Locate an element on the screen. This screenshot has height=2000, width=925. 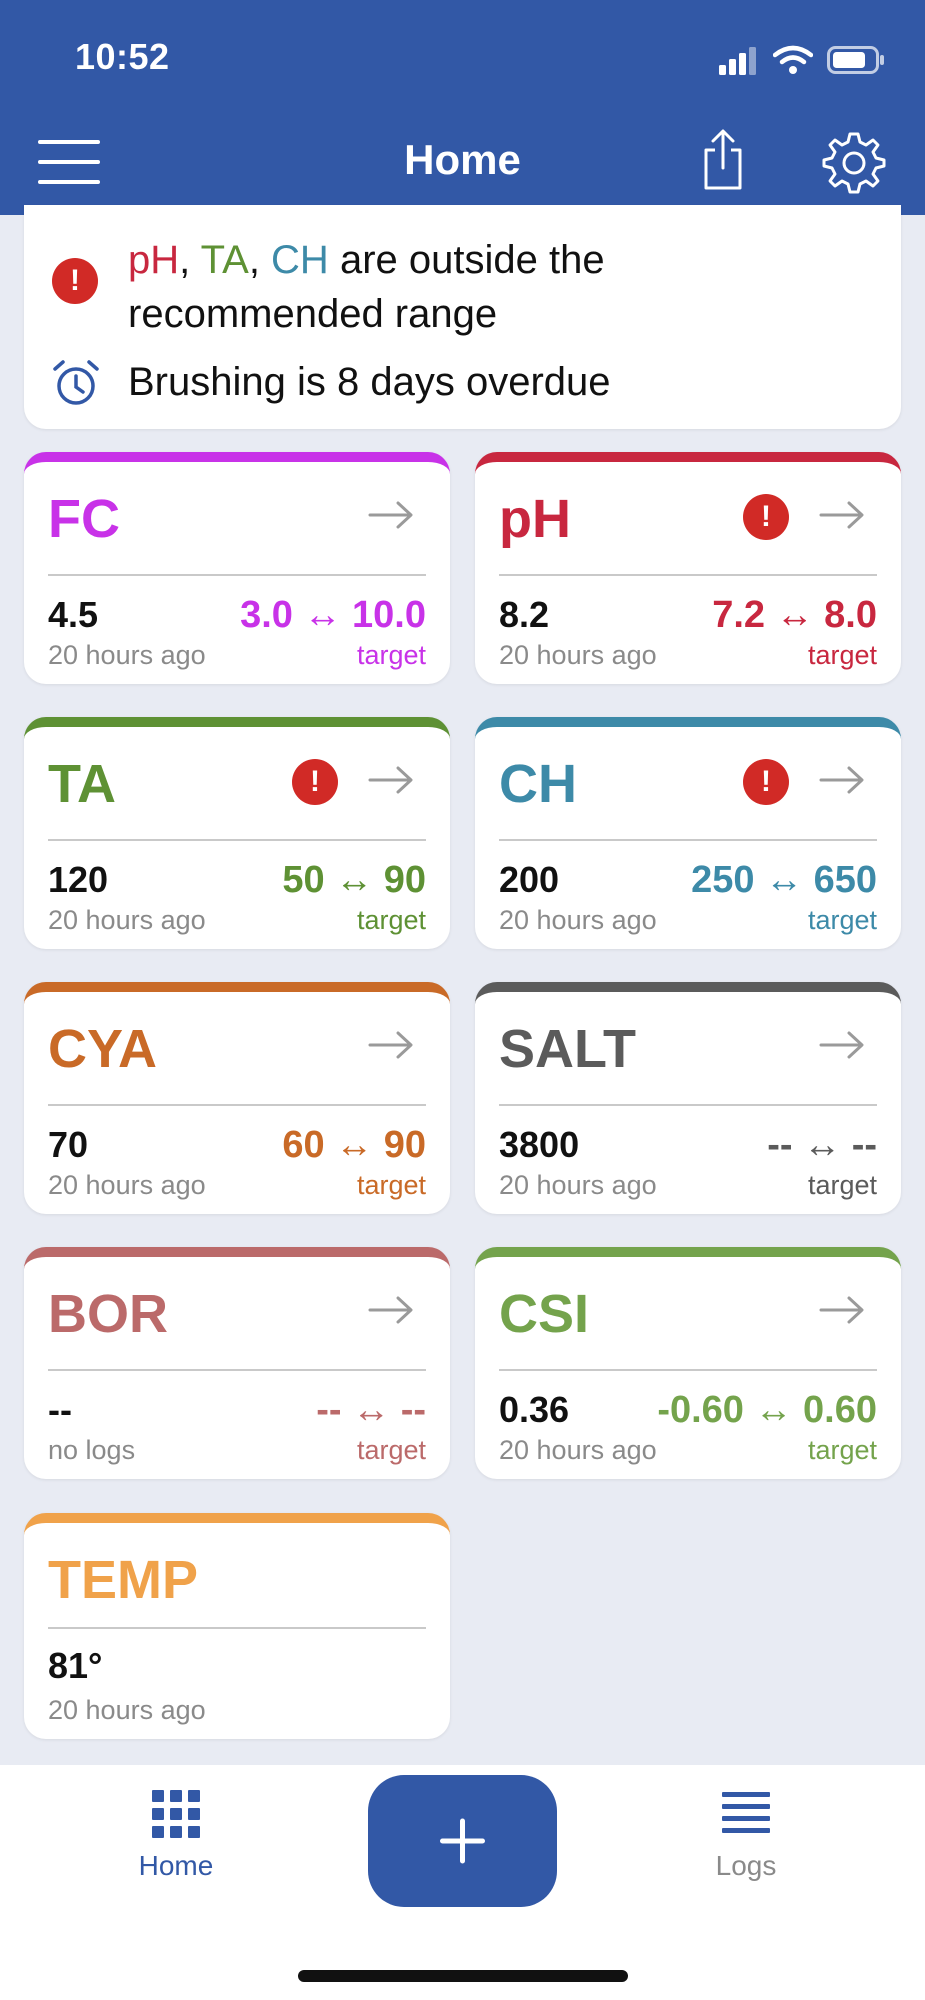
tab-logs: Logs is located at coordinates (746, 1835).